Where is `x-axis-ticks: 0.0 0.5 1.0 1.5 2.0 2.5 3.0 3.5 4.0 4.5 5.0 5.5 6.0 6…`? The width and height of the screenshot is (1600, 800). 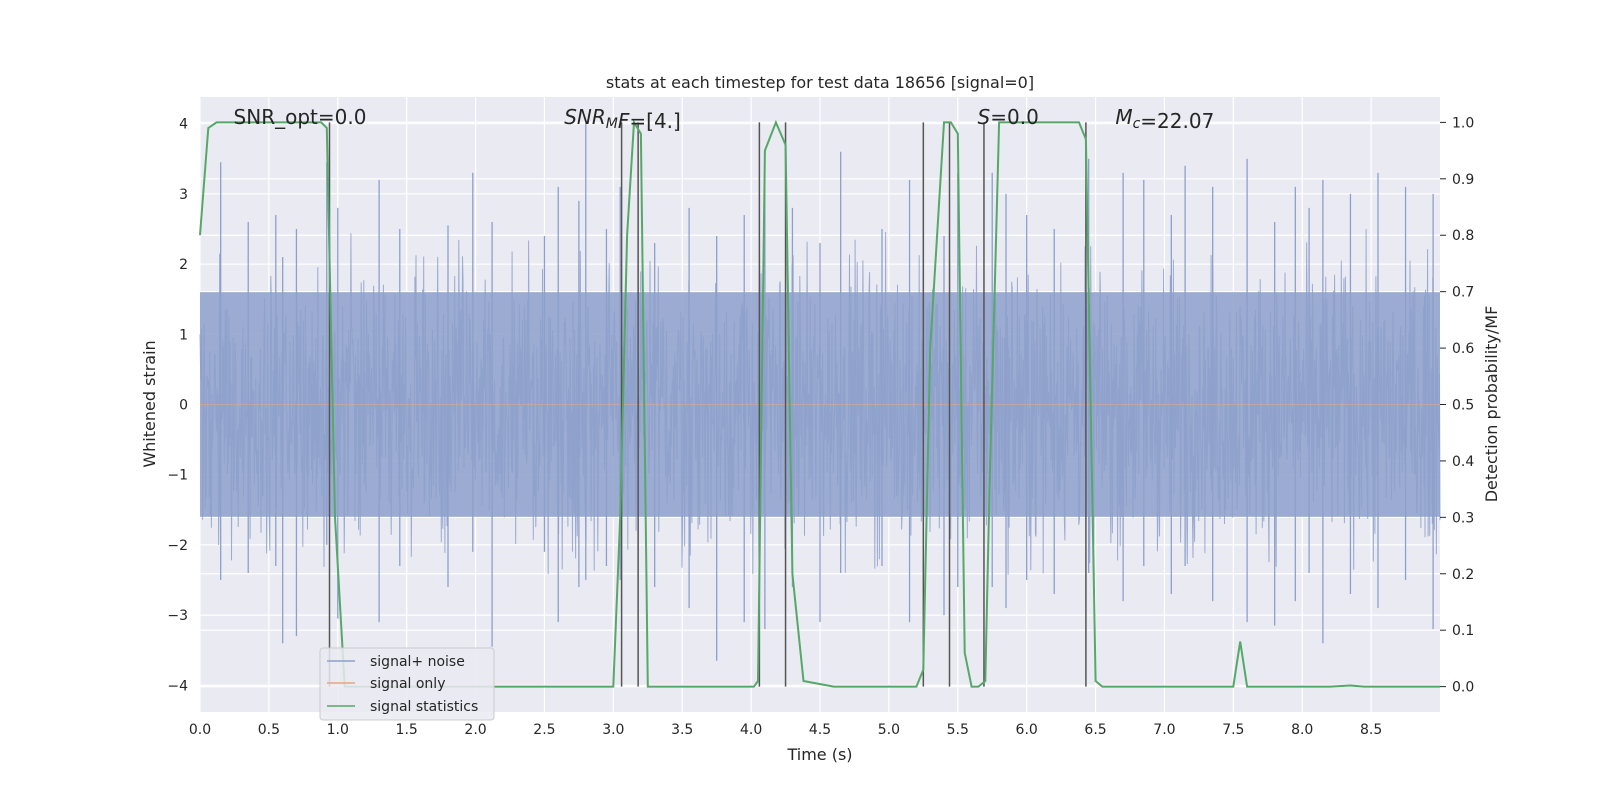
x-axis-ticks: 0.0 0.5 1.0 1.5 2.0 2.5 3.0 3.5 4.0 4.5 5.0 5.5 6.0 6… is located at coordinates (785, 730).